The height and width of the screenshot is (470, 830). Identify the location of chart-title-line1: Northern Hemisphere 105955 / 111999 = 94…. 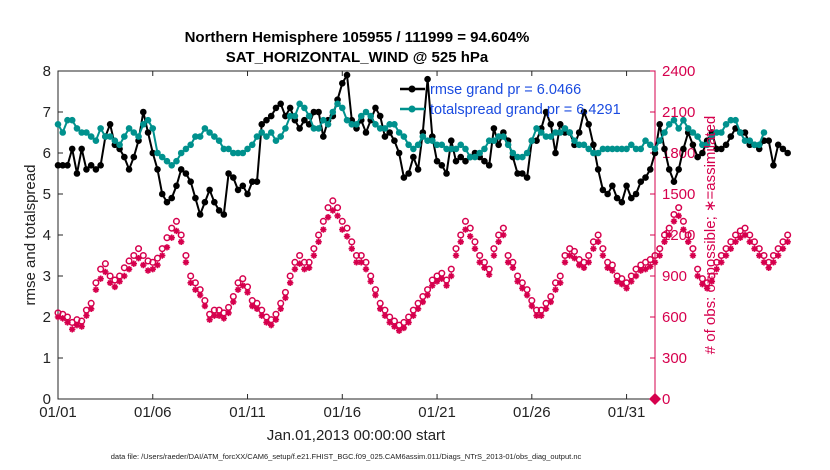
(357, 37).